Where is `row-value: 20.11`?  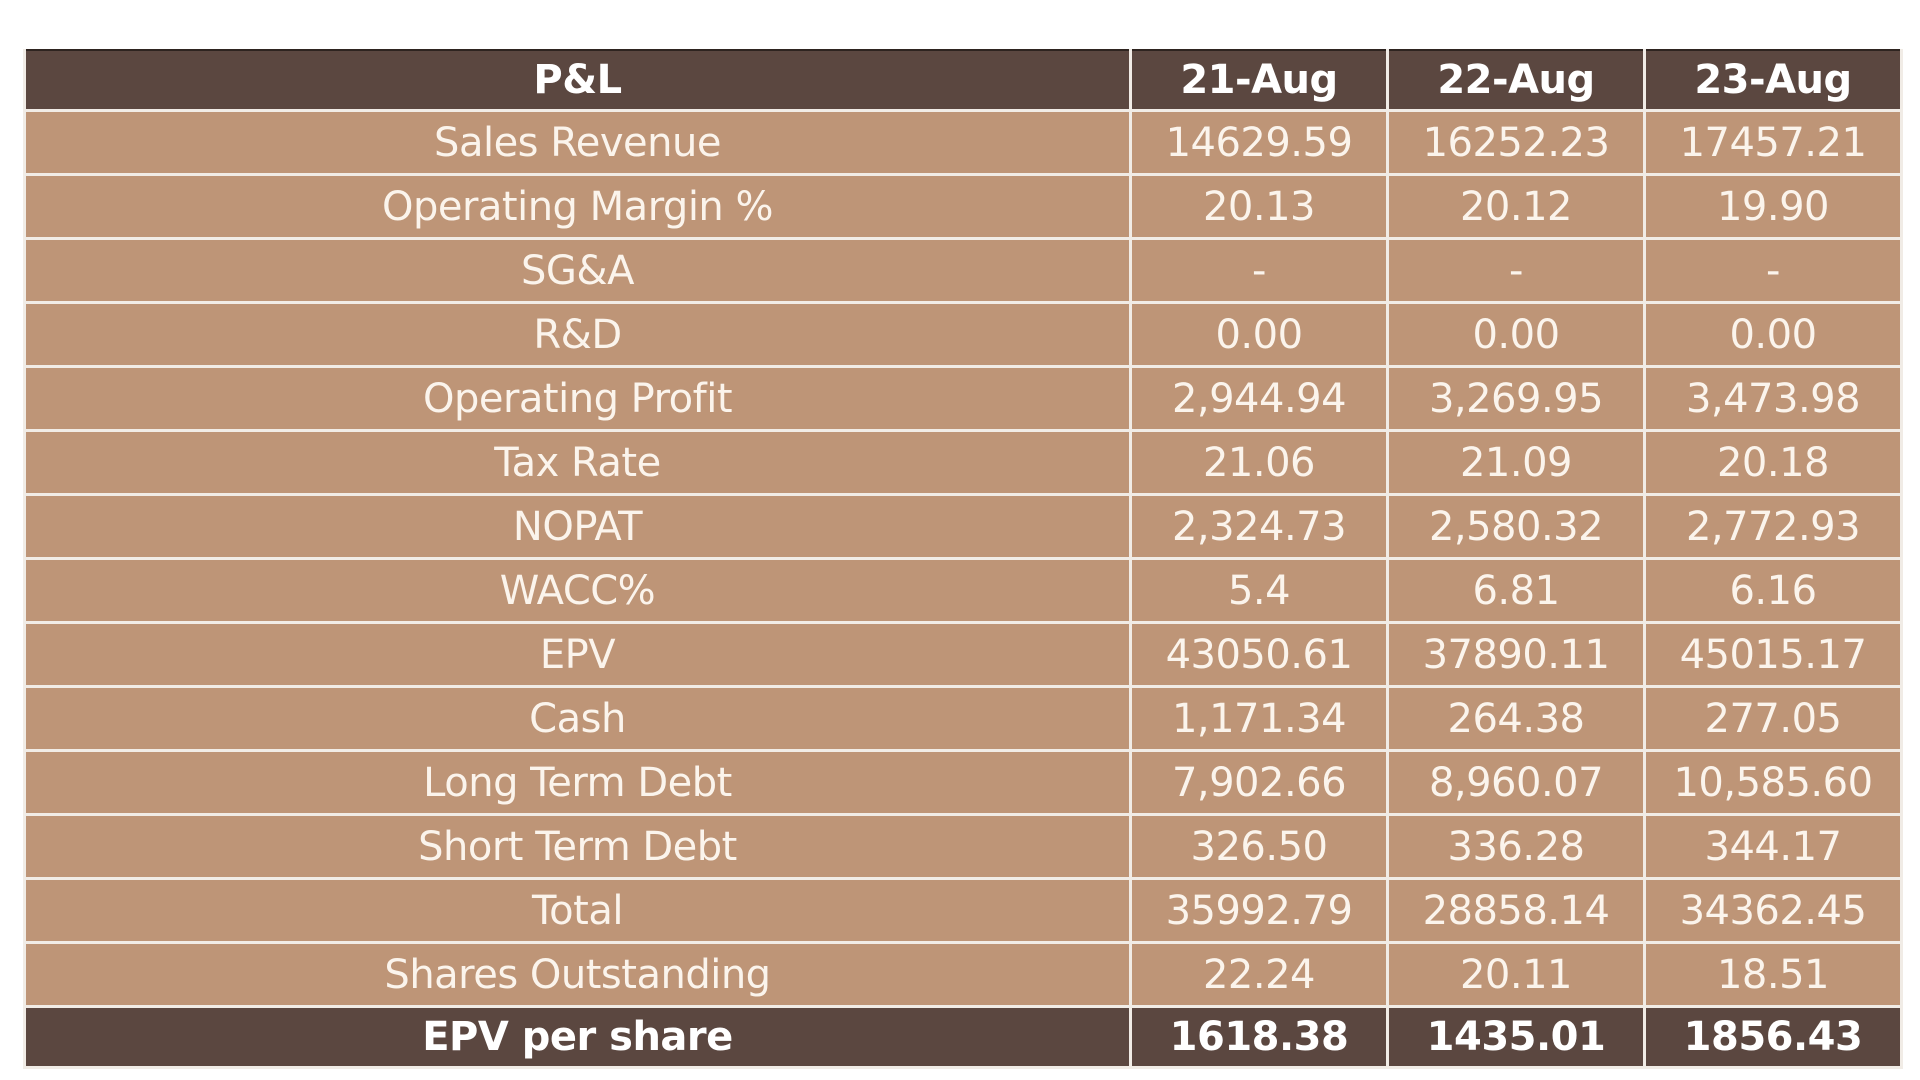
row-value: 20.11 is located at coordinates (1516, 974).